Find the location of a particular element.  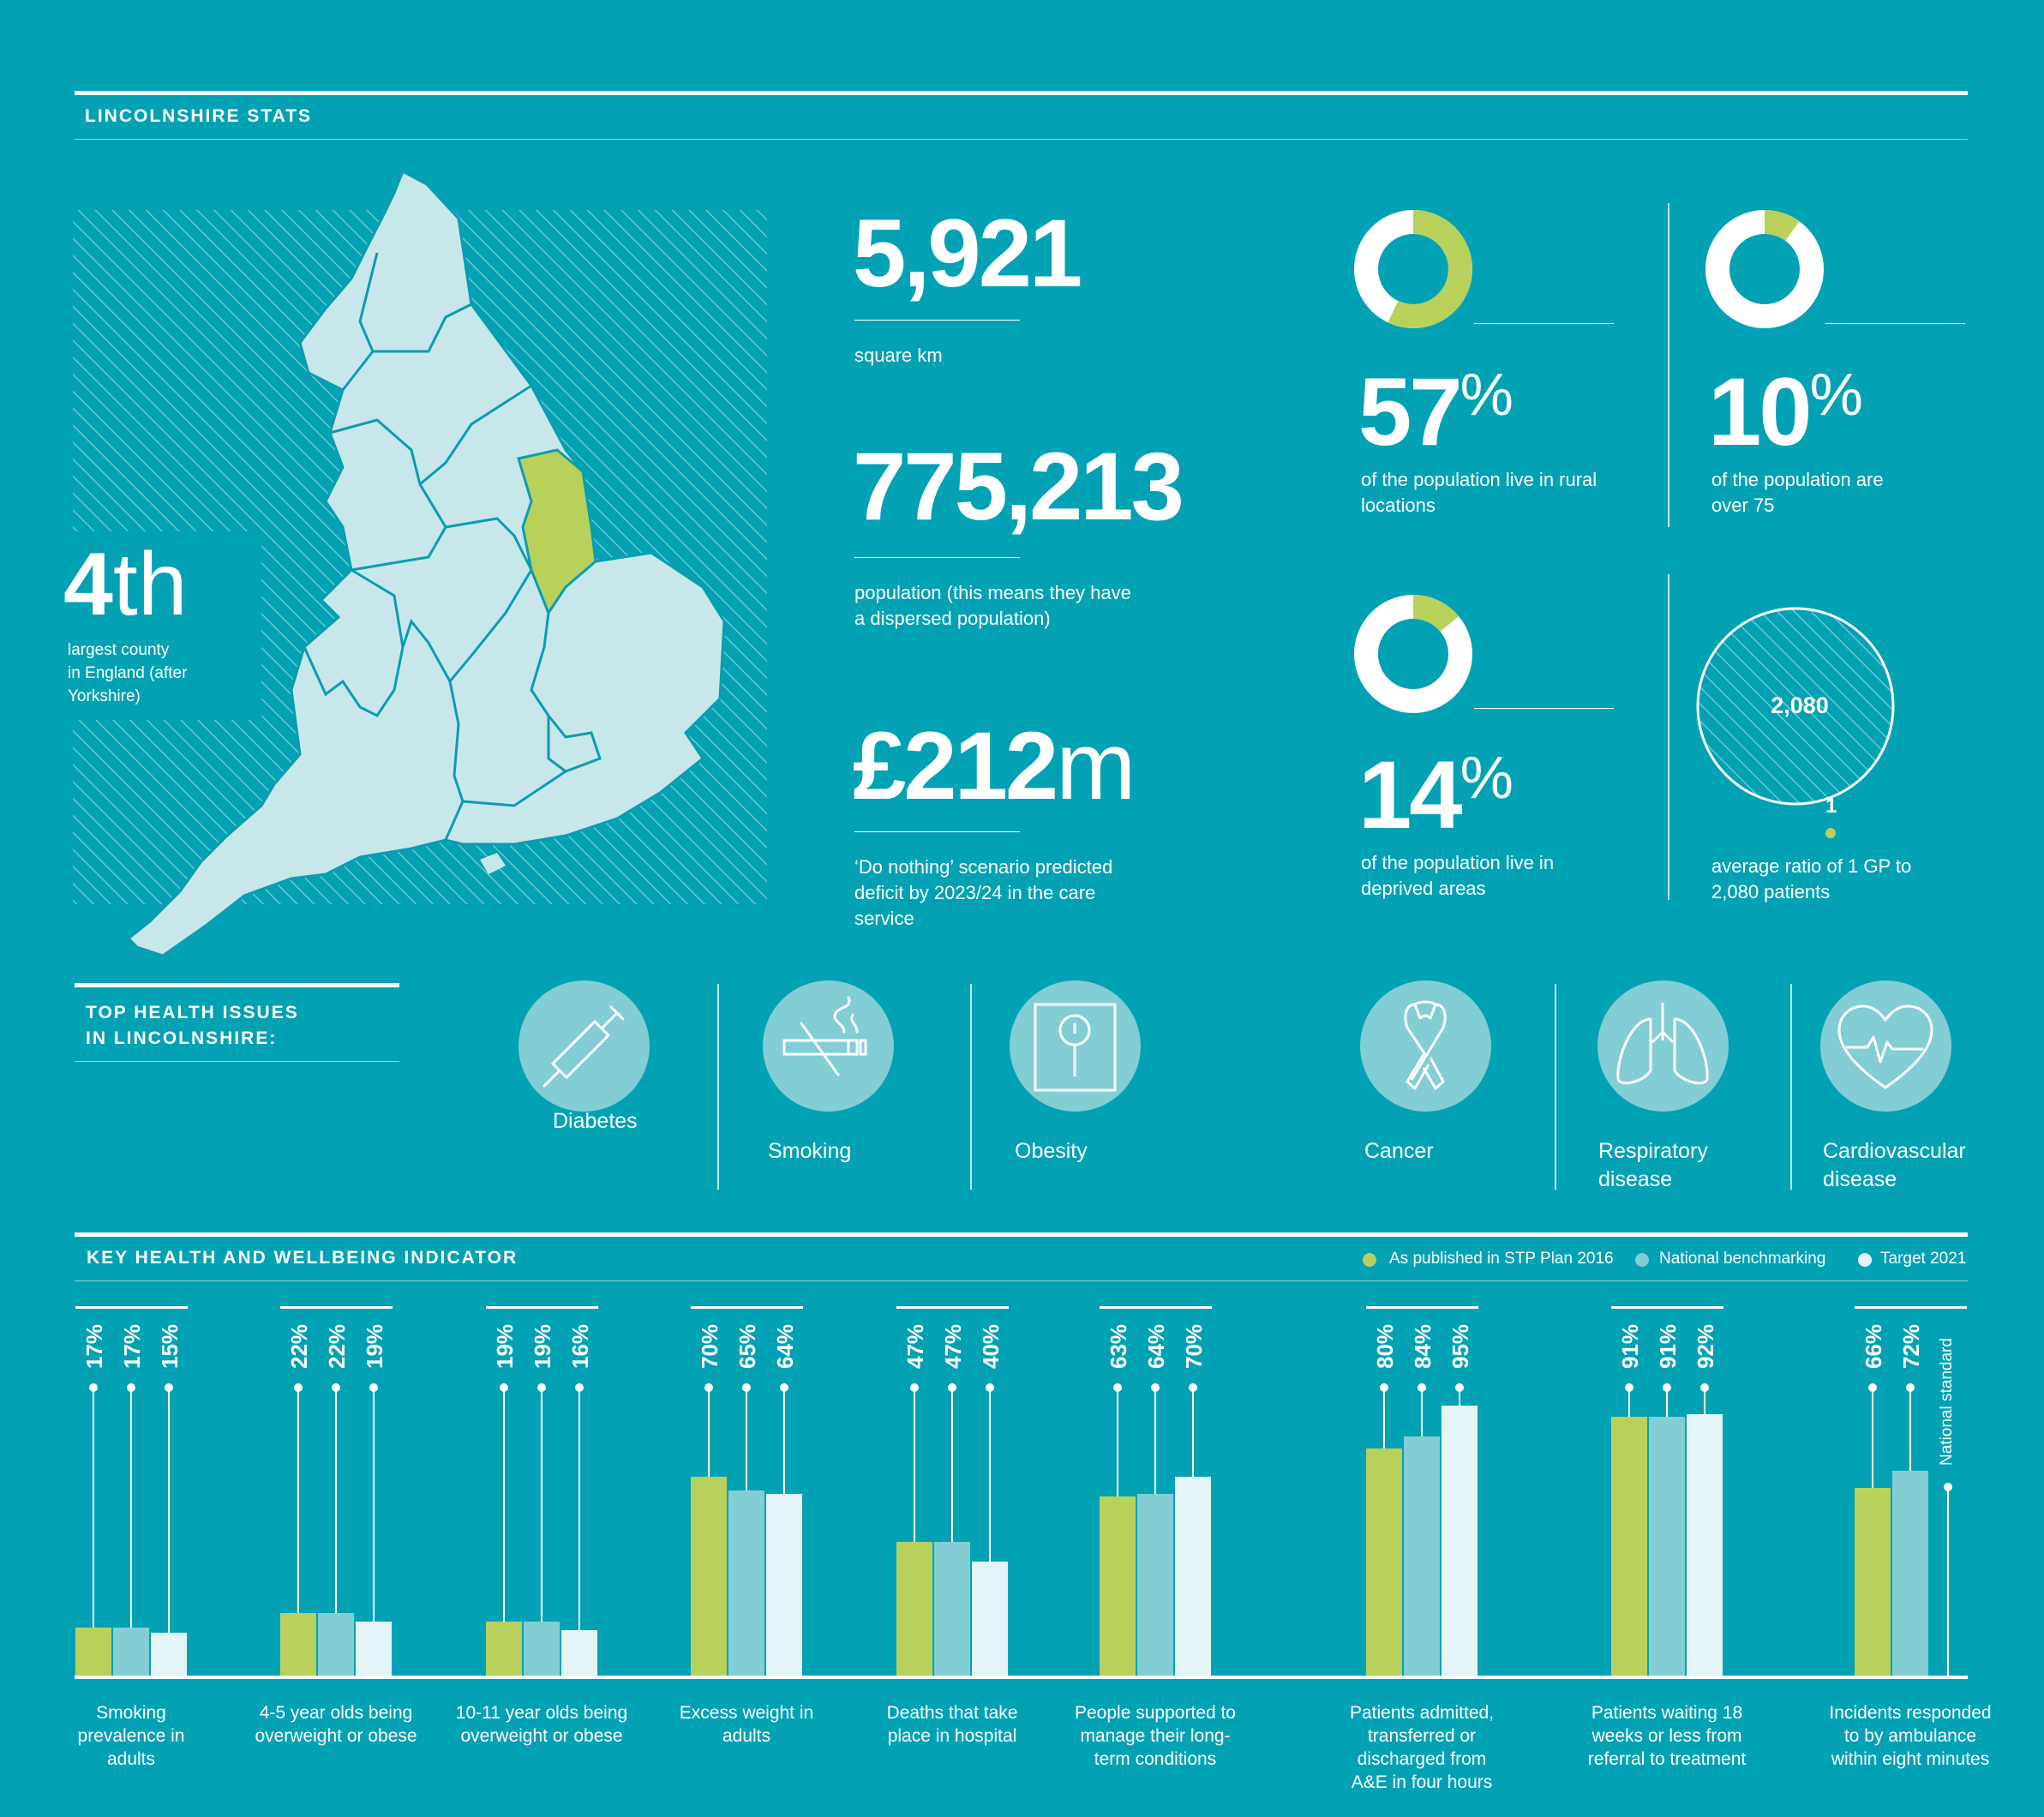

gp-value: 1 is located at coordinates (1831, 806).